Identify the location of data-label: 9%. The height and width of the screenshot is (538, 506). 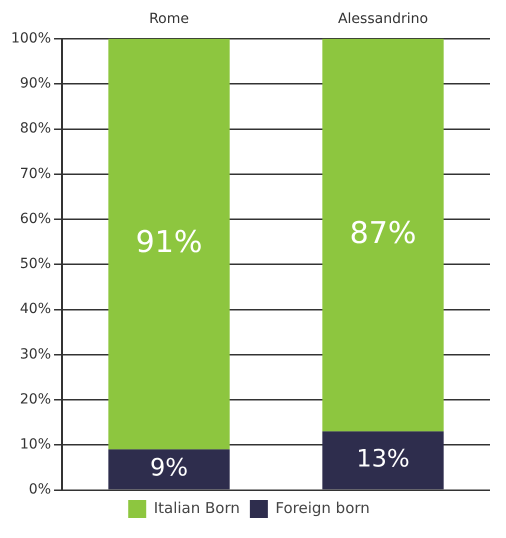
(169, 468).